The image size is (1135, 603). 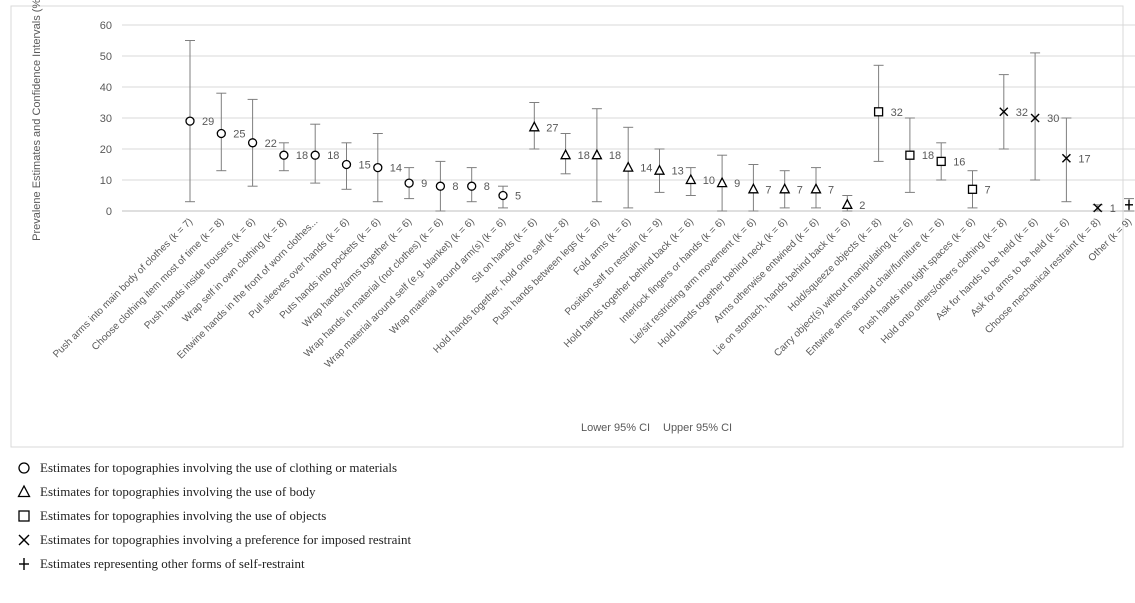 What do you see at coordinates (106, 181) in the screenshot?
I see `y-tick-label: 10` at bounding box center [106, 181].